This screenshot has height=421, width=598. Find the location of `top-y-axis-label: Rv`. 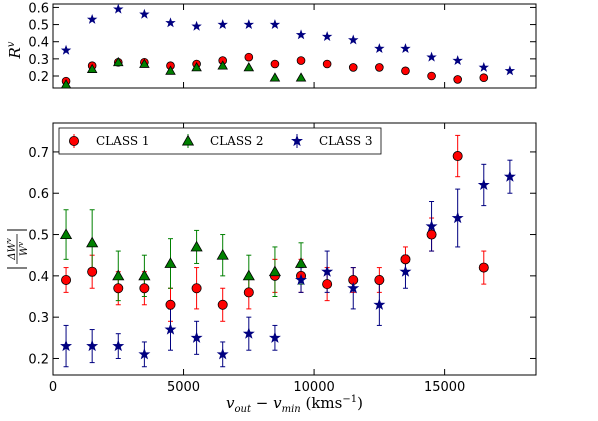

top-y-axis-label: Rv is located at coordinates (15, 50).